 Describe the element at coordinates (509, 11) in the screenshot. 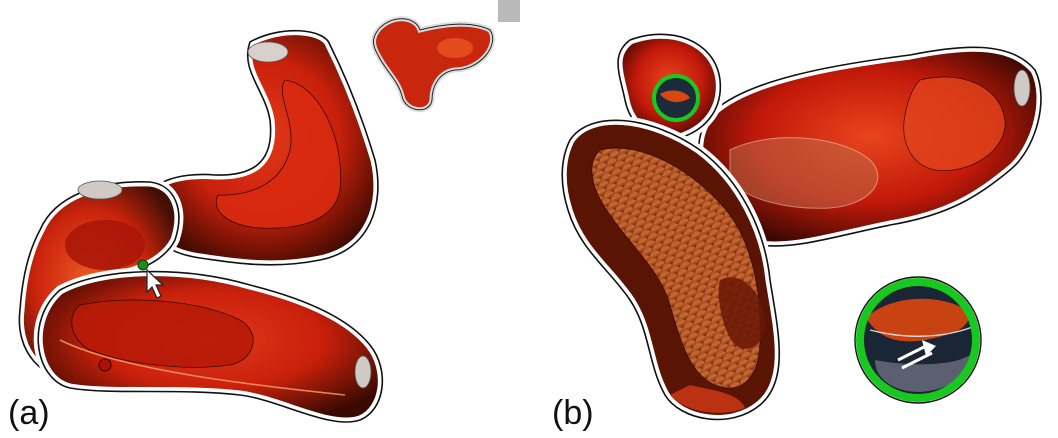

I see `gray-square` at that location.